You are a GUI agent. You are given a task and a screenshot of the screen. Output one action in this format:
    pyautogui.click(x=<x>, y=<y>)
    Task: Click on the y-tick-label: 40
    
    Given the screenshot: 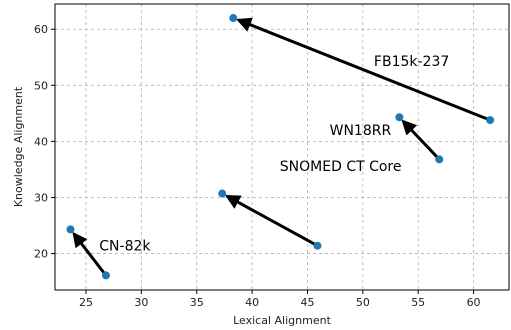 What is the action you would take?
    pyautogui.click(x=41, y=141)
    